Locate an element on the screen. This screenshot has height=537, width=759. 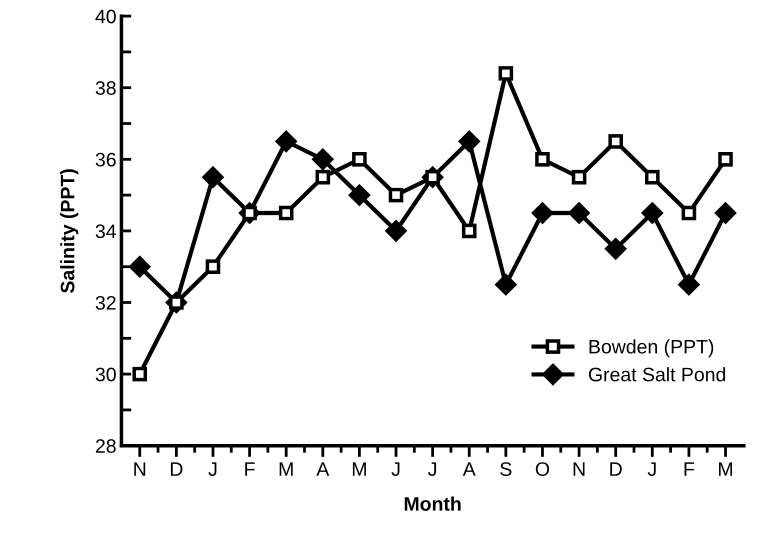
legend-label: Bowden (PPT) is located at coordinates (652, 348).